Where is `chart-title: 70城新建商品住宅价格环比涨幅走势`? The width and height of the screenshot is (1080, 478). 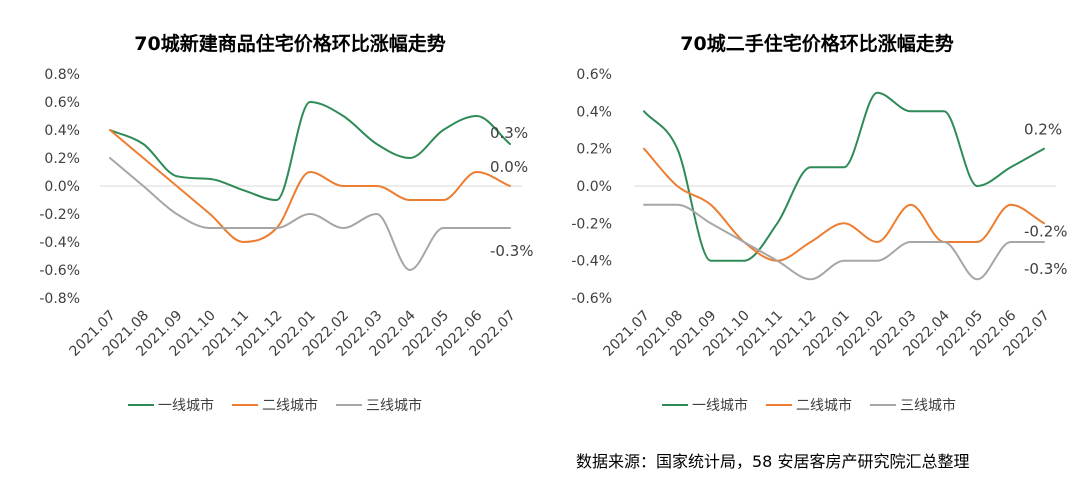
chart-title: 70城新建商品住宅价格环比涨幅走势 is located at coordinates (289, 43).